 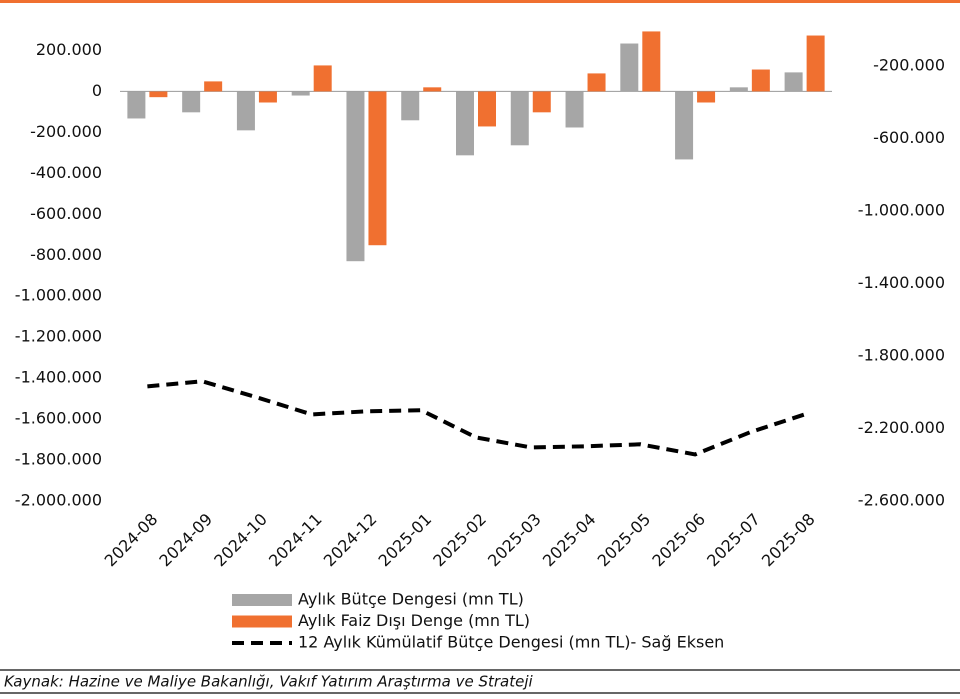 I want to click on y-tick-label: 0, so click(x=97, y=90).